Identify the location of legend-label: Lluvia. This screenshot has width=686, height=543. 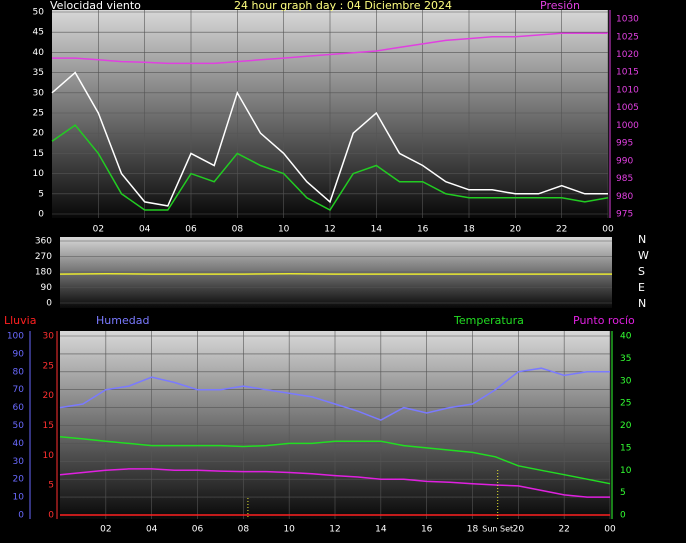
(20, 320).